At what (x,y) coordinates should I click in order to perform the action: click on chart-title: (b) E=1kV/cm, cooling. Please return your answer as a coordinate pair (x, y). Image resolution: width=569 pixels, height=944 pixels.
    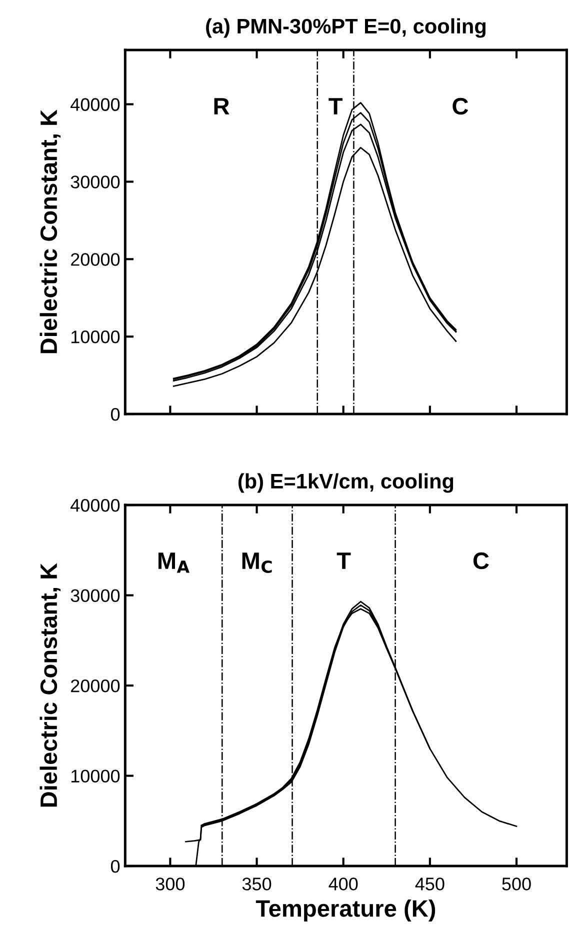
    Looking at the image, I should click on (346, 483).